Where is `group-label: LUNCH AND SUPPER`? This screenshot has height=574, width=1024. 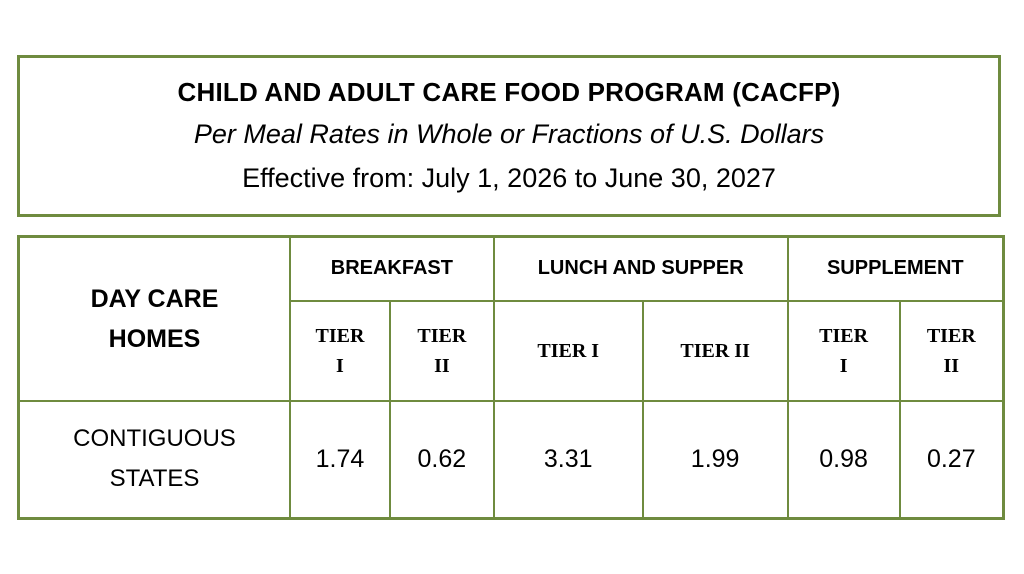 group-label: LUNCH AND SUPPER is located at coordinates (640, 268).